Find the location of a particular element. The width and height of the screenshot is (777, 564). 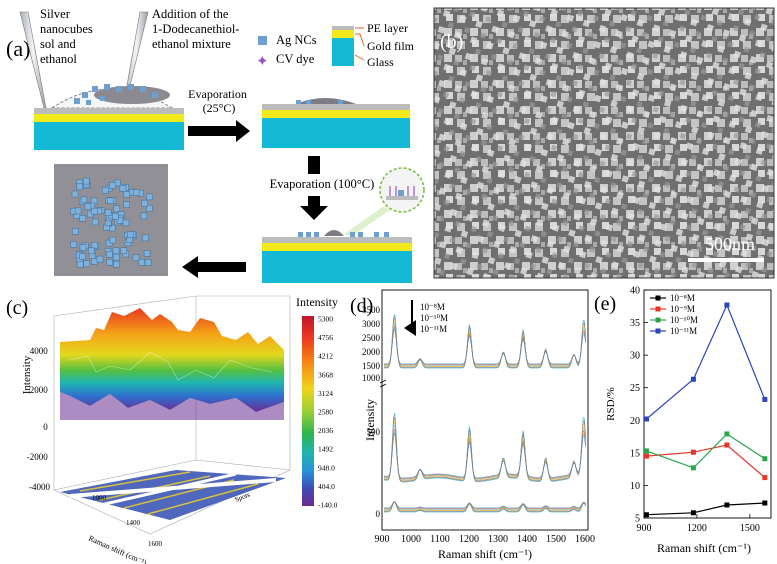

z-axis-label: Intensity is located at coordinates (27, 374).